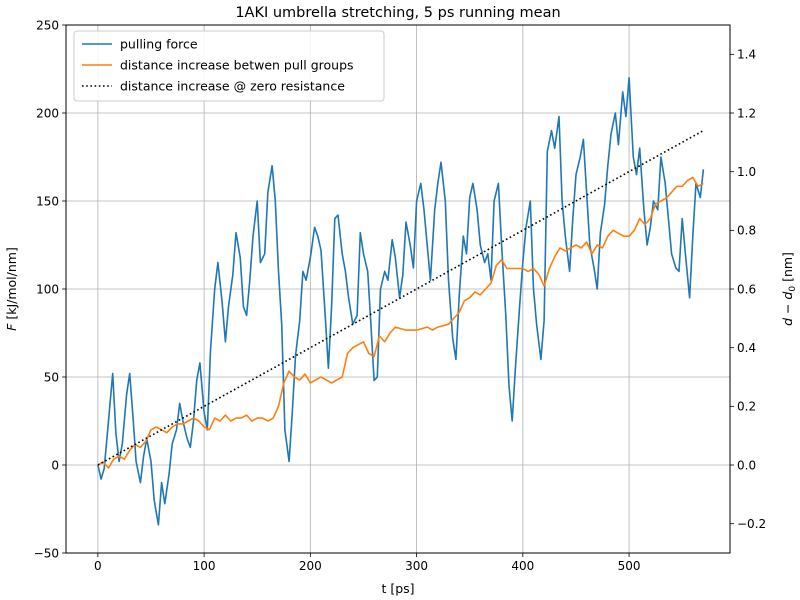 The width and height of the screenshot is (800, 600). What do you see at coordinates (55, 465) in the screenshot?
I see `y-left-tick-label: 0` at bounding box center [55, 465].